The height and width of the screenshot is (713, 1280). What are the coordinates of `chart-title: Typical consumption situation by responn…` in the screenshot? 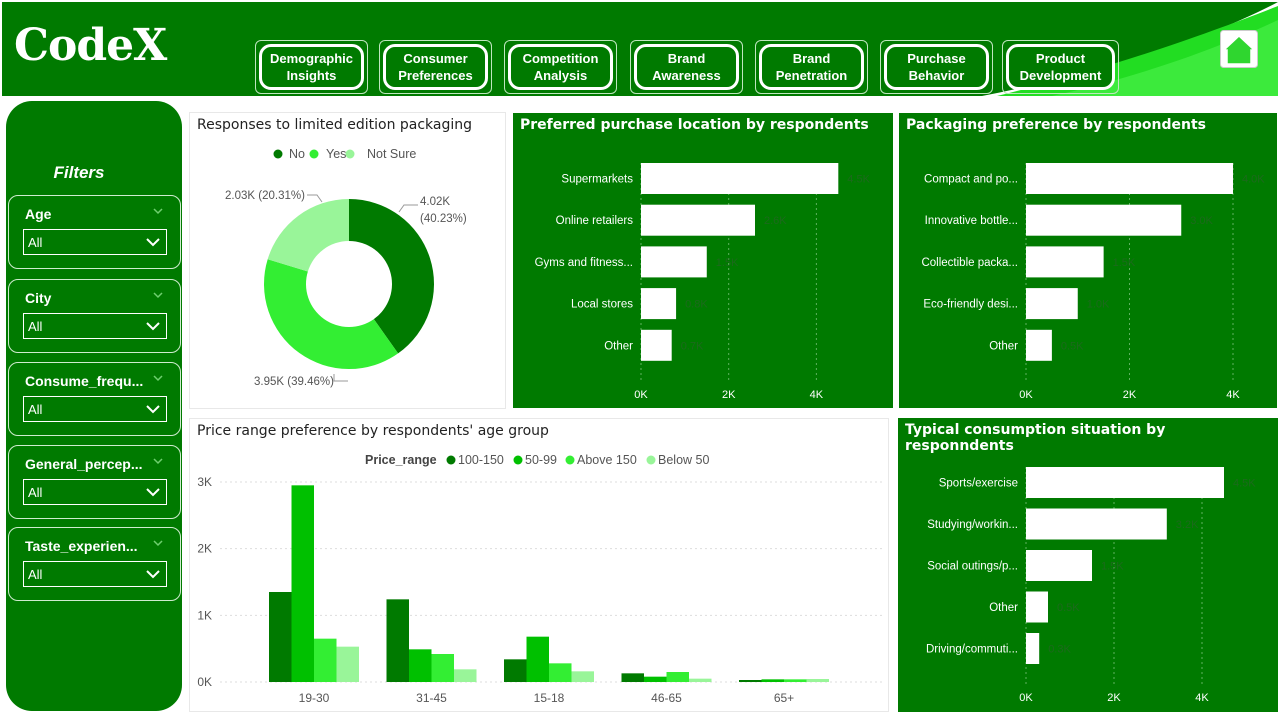 It's located at (1035, 438).